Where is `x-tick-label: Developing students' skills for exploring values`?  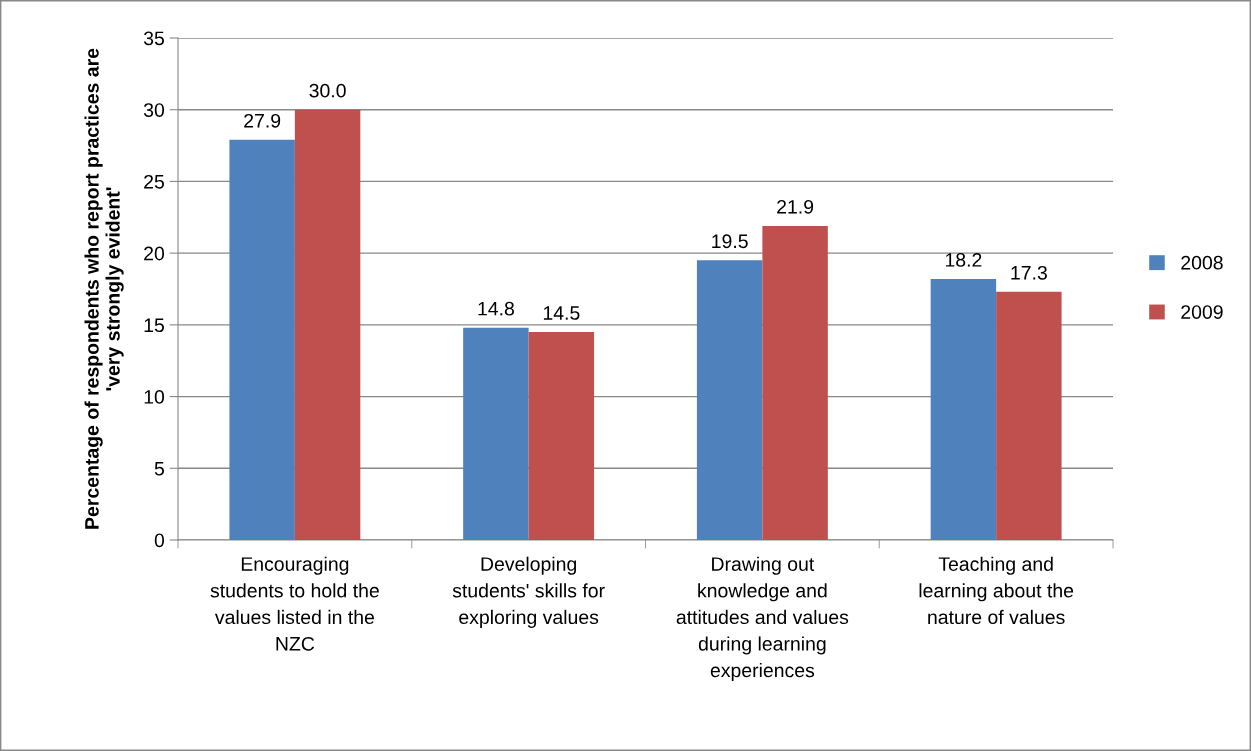
x-tick-label: Developing students' skills for exploring values is located at coordinates (528, 592).